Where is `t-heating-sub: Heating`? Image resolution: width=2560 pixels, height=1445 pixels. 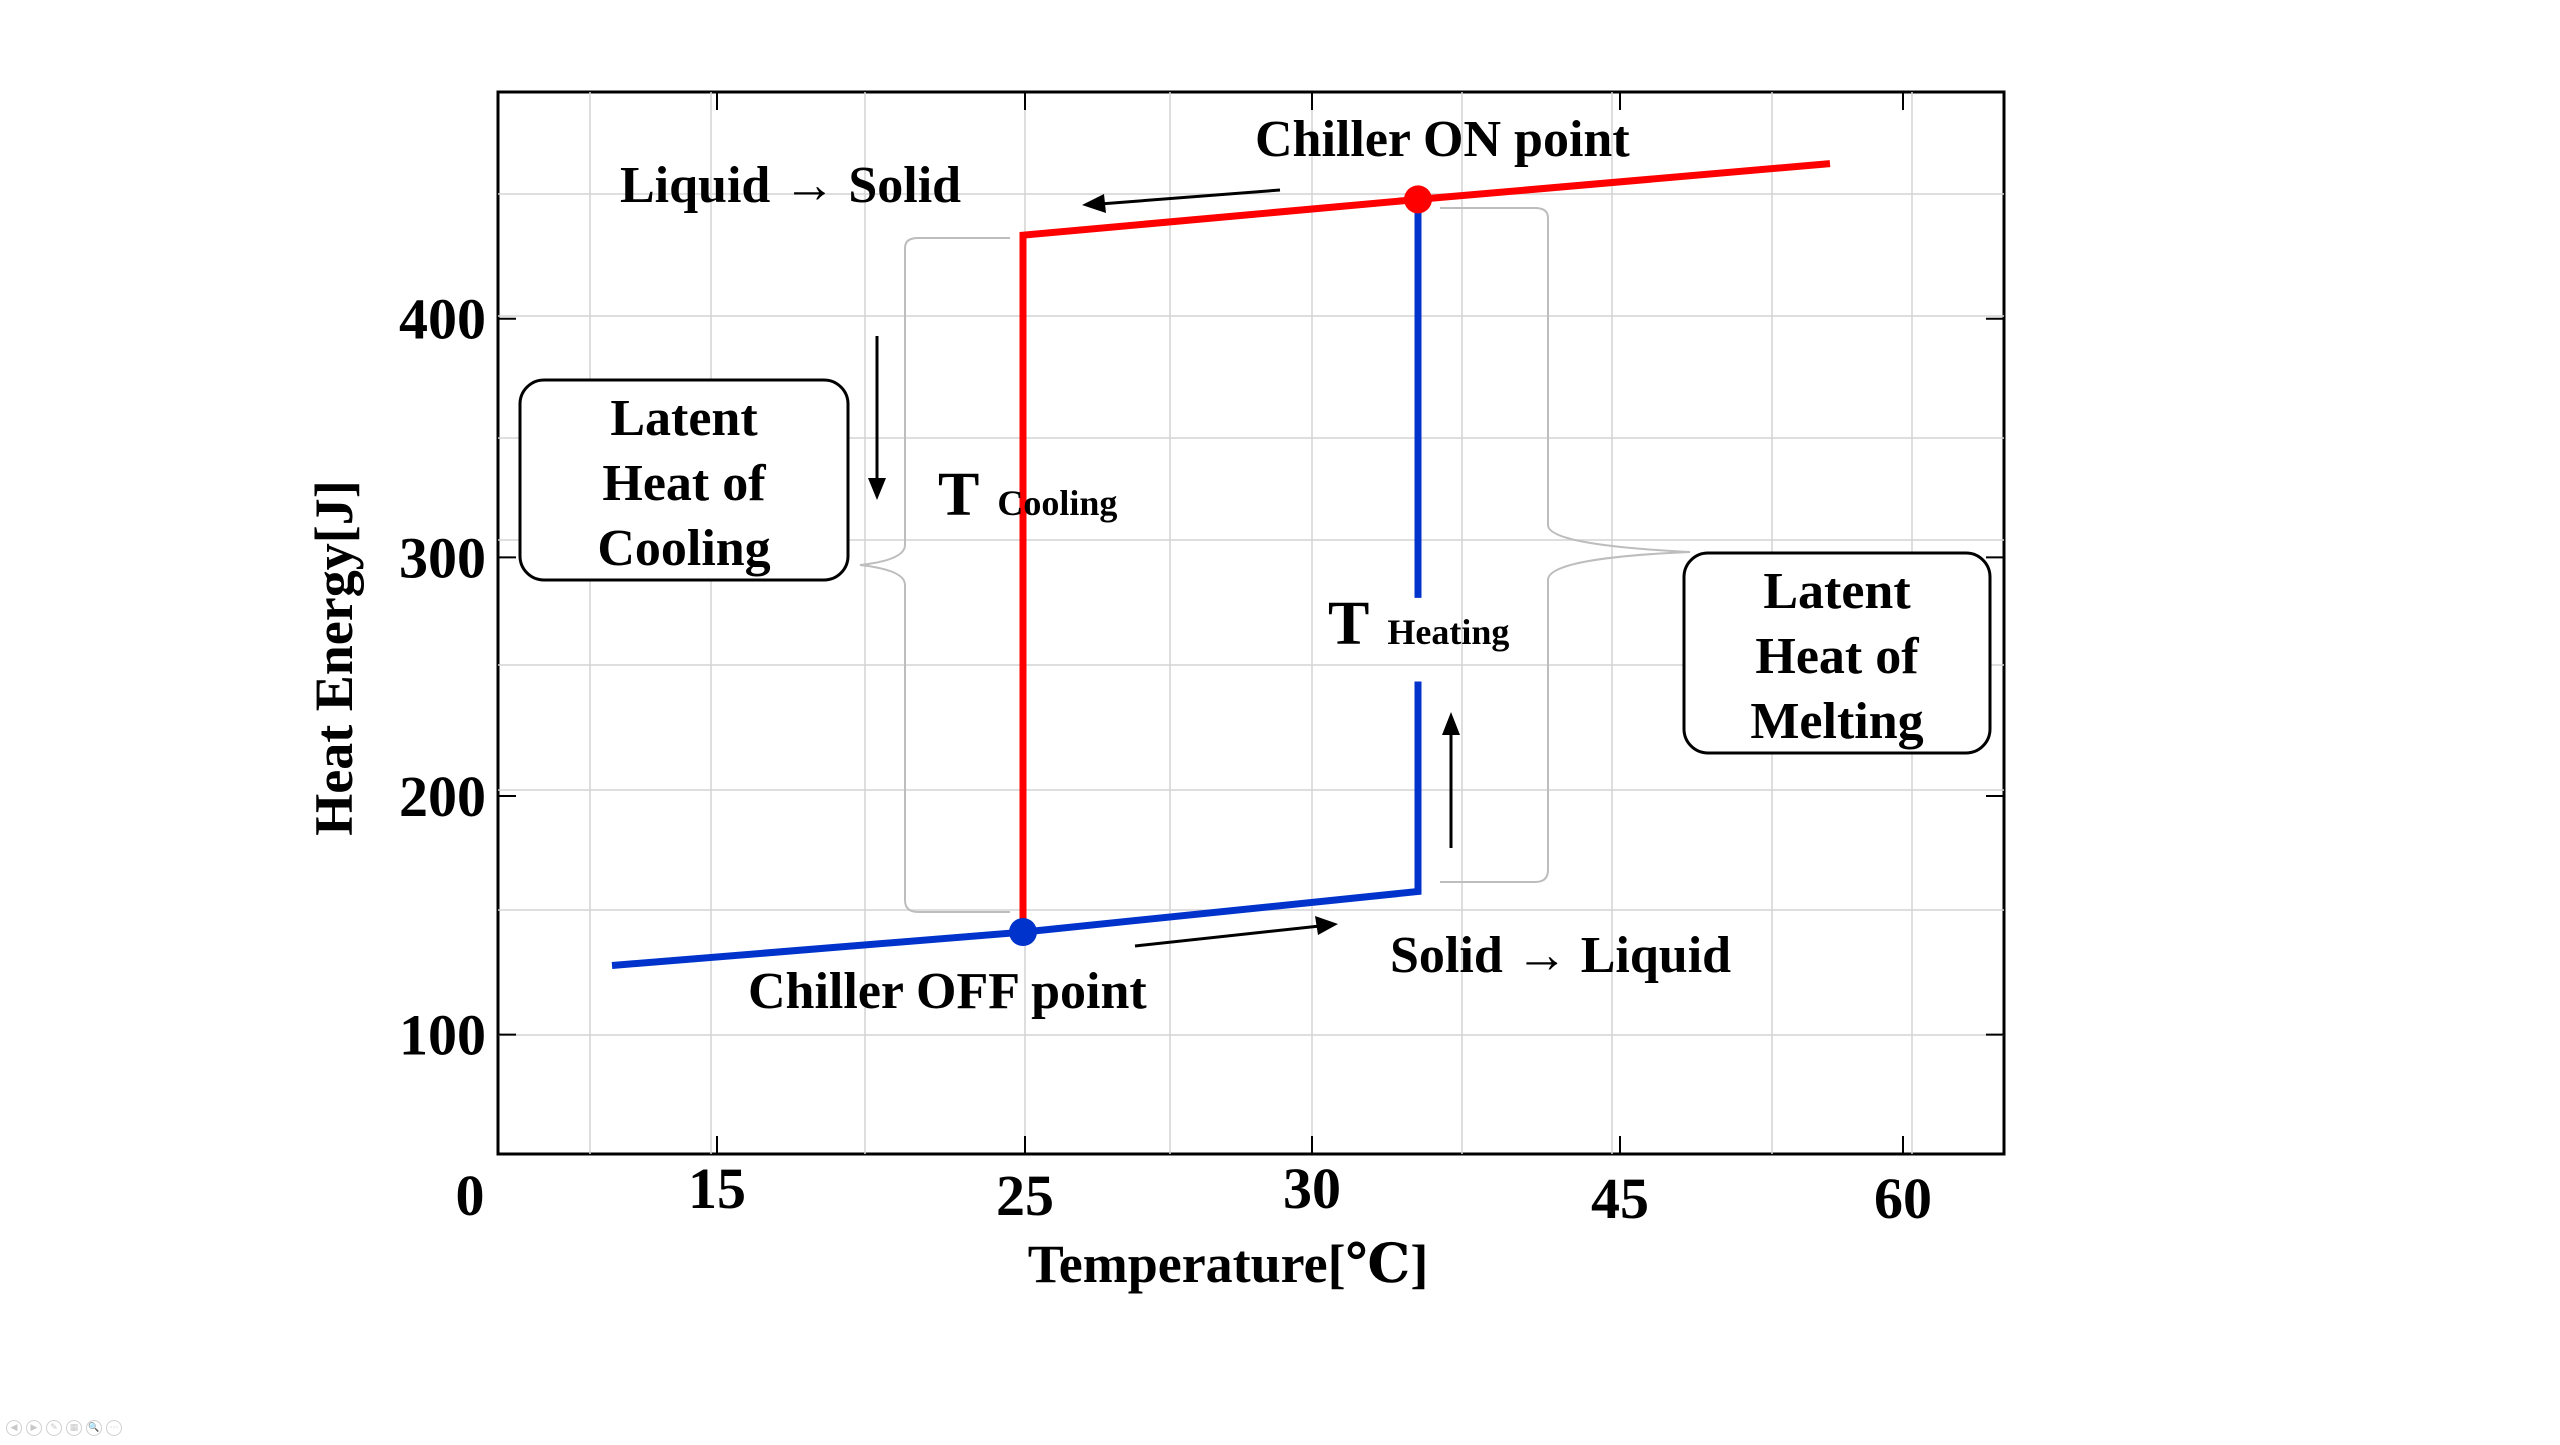
t-heating-sub: Heating is located at coordinates (1448, 632).